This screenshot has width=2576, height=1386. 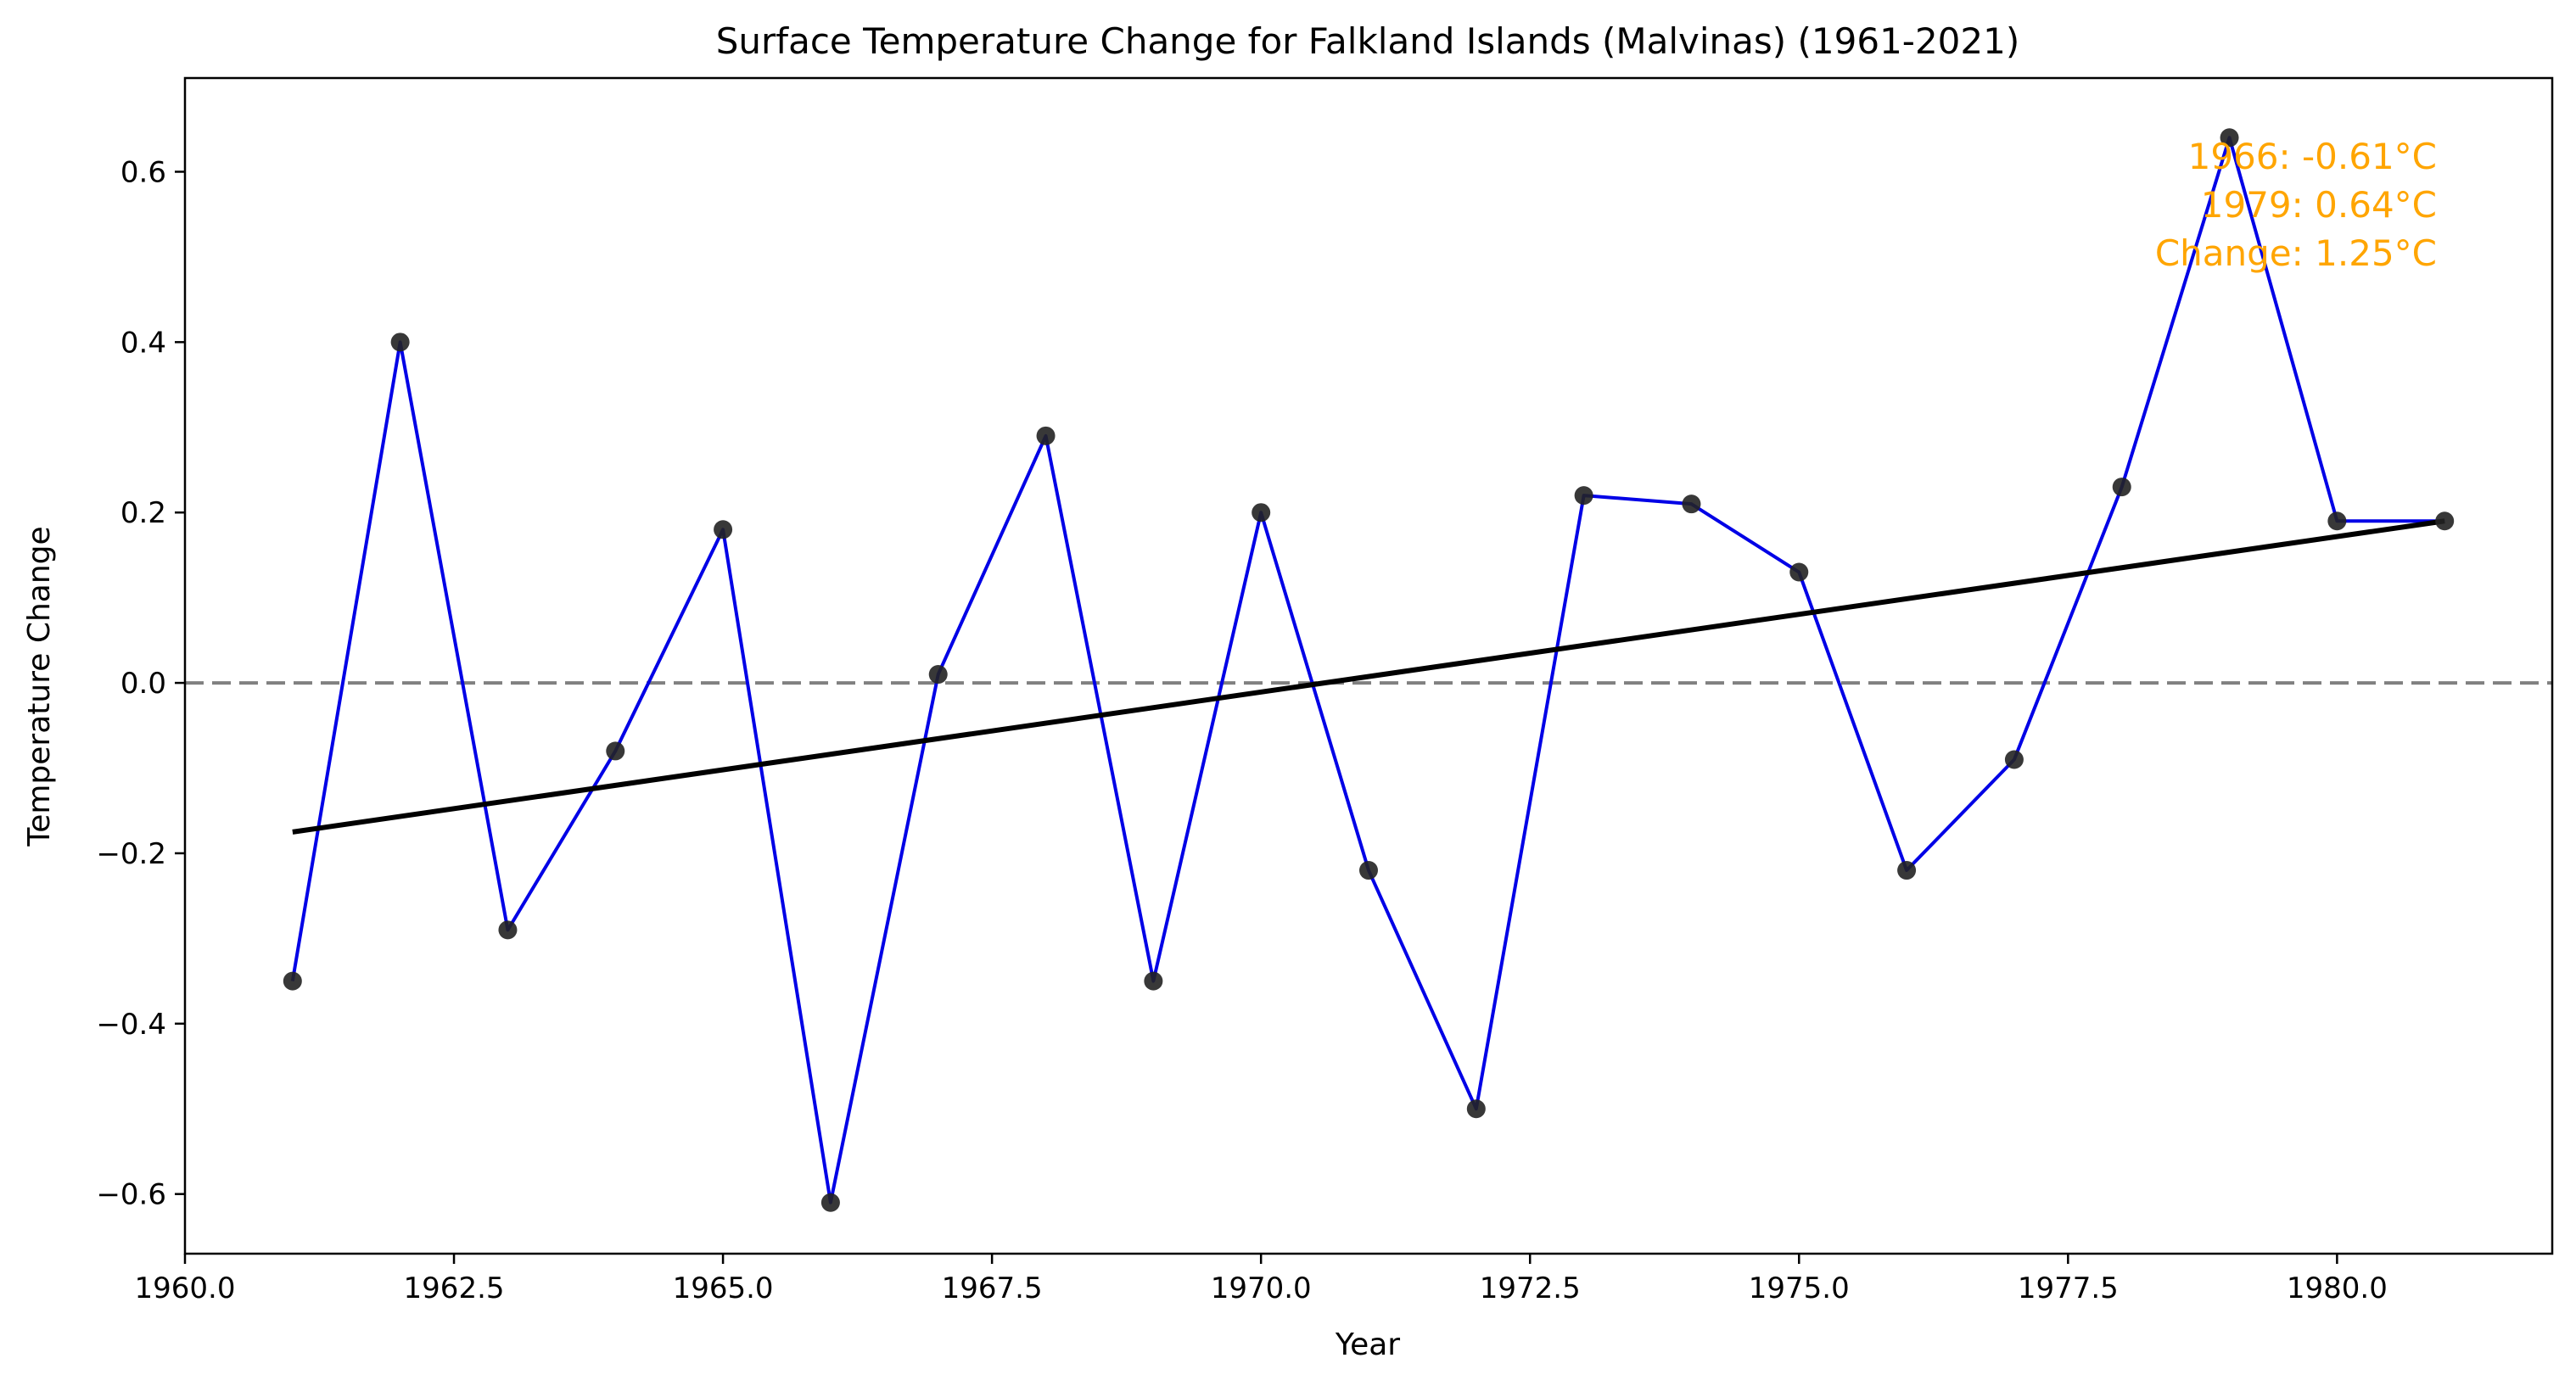 What do you see at coordinates (508, 930) in the screenshot?
I see `data-point-1963` at bounding box center [508, 930].